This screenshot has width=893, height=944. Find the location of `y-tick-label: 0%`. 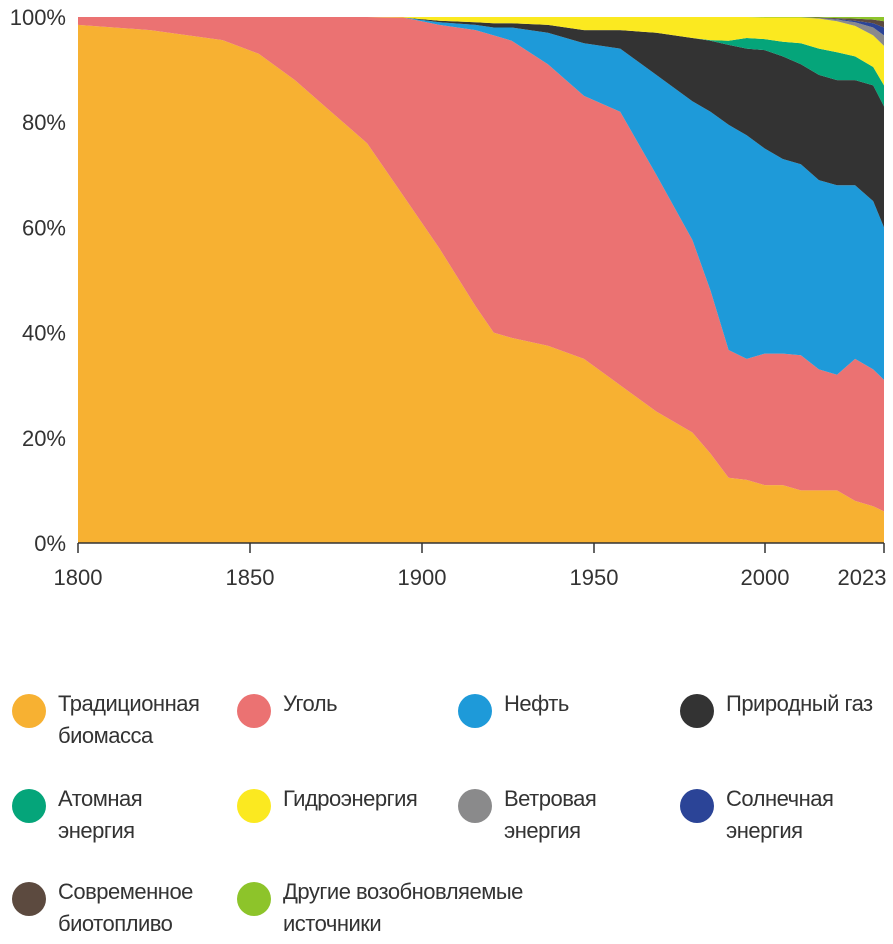

y-tick-label: 0% is located at coordinates (50, 543).